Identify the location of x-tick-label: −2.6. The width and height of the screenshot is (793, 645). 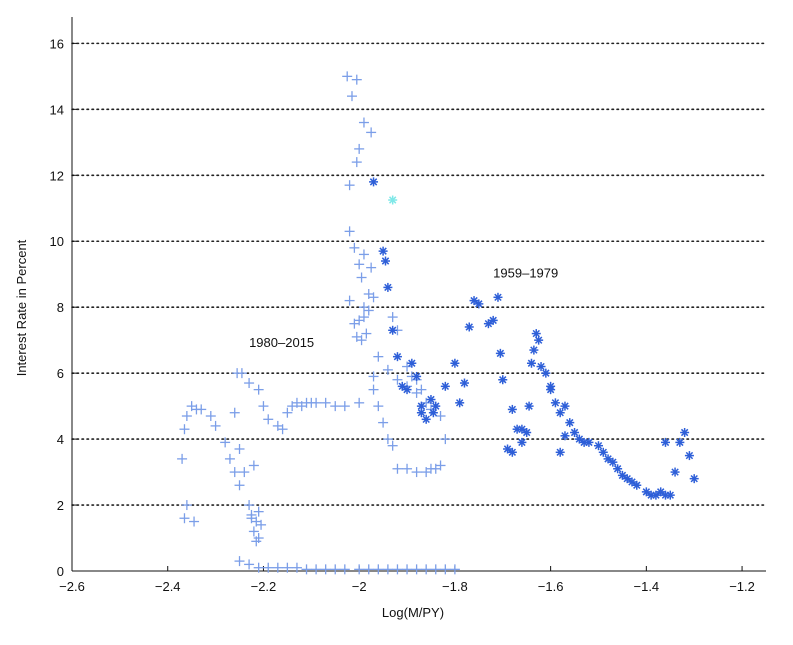
(72, 586).